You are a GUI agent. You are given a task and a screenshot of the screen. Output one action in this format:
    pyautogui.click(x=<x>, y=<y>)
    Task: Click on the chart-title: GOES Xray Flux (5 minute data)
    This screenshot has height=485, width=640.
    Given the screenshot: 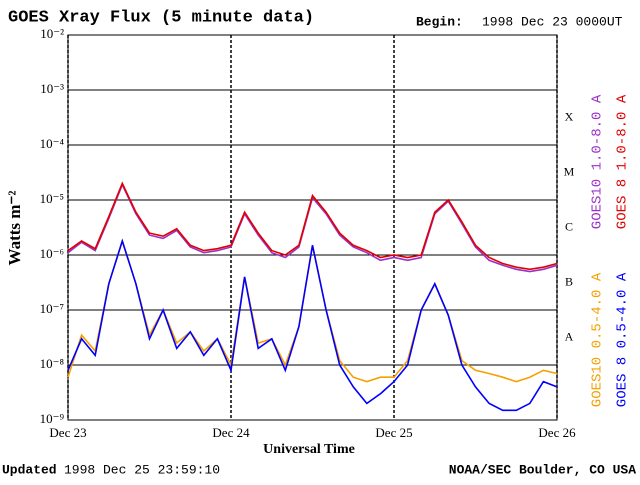 What is the action you would take?
    pyautogui.click(x=161, y=17)
    